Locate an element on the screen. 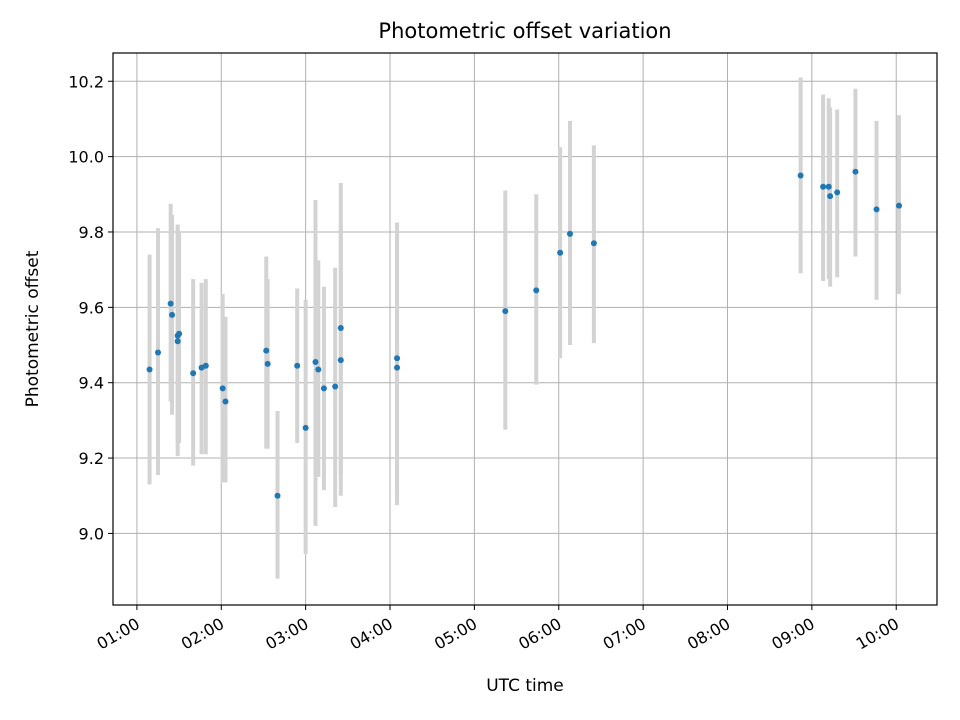 The image size is (960, 720). y-tick-label: 9.6 is located at coordinates (91, 307).